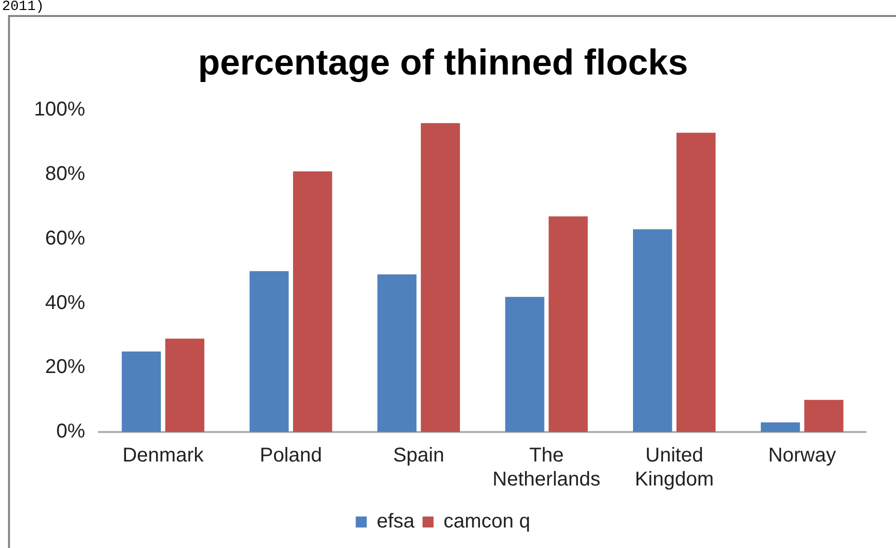 The image size is (896, 548). I want to click on y-tick-label: 0%, so click(71, 431).